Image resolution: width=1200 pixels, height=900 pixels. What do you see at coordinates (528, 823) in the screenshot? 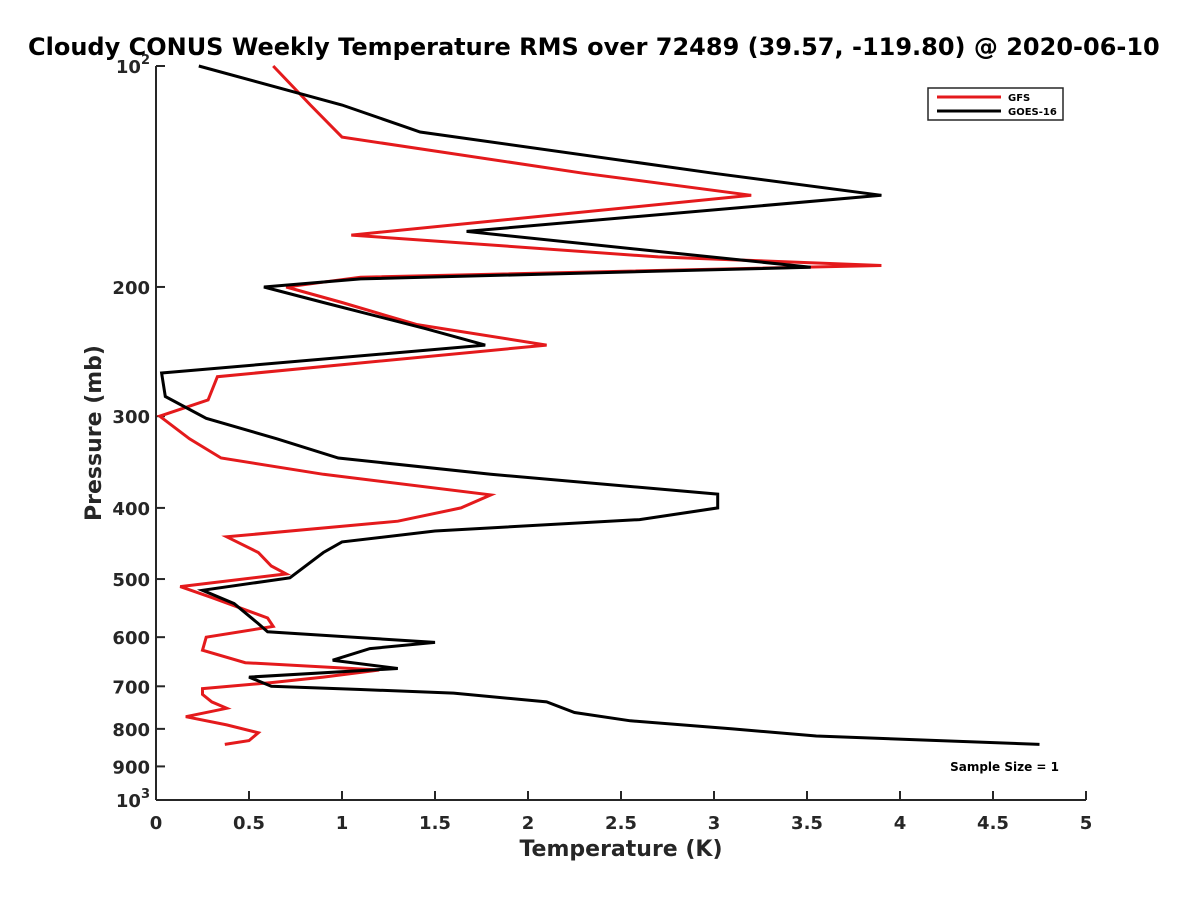
I see `x-tick-label: 2` at bounding box center [528, 823].